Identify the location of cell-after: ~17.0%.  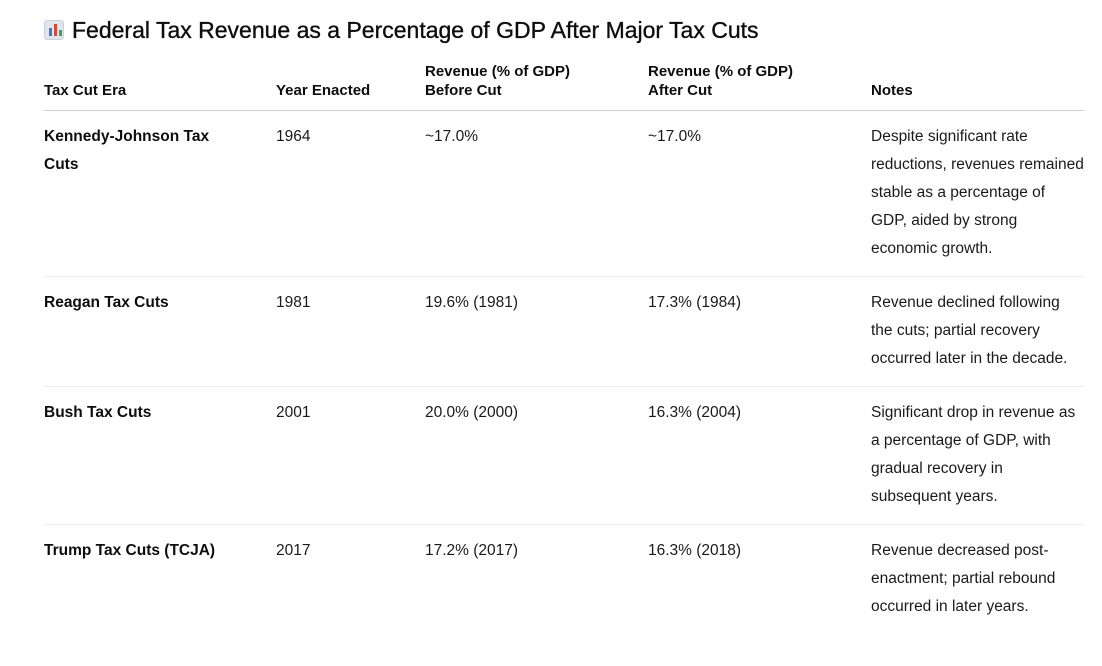
(759, 193).